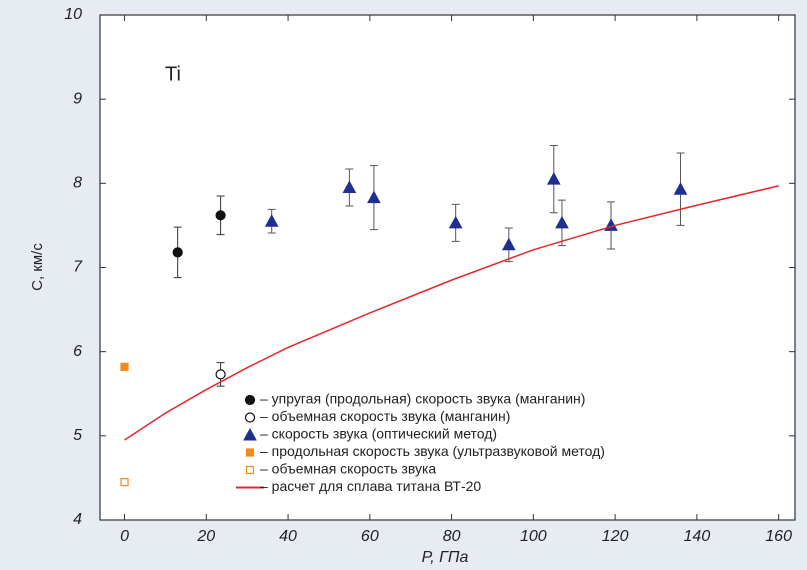  What do you see at coordinates (73, 14) in the screenshot?
I see `y-tick-label: 10` at bounding box center [73, 14].